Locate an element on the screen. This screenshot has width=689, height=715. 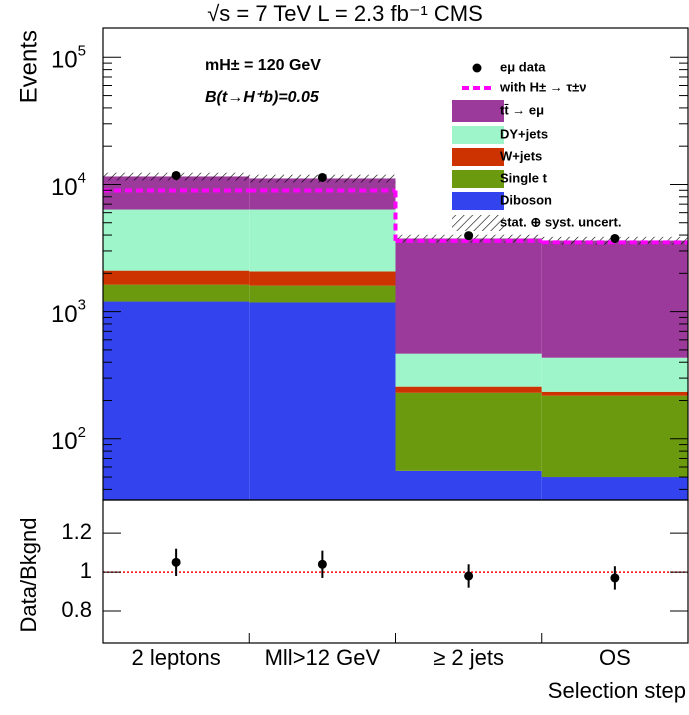
y-tick-power: 5 is located at coordinates (82, 50).